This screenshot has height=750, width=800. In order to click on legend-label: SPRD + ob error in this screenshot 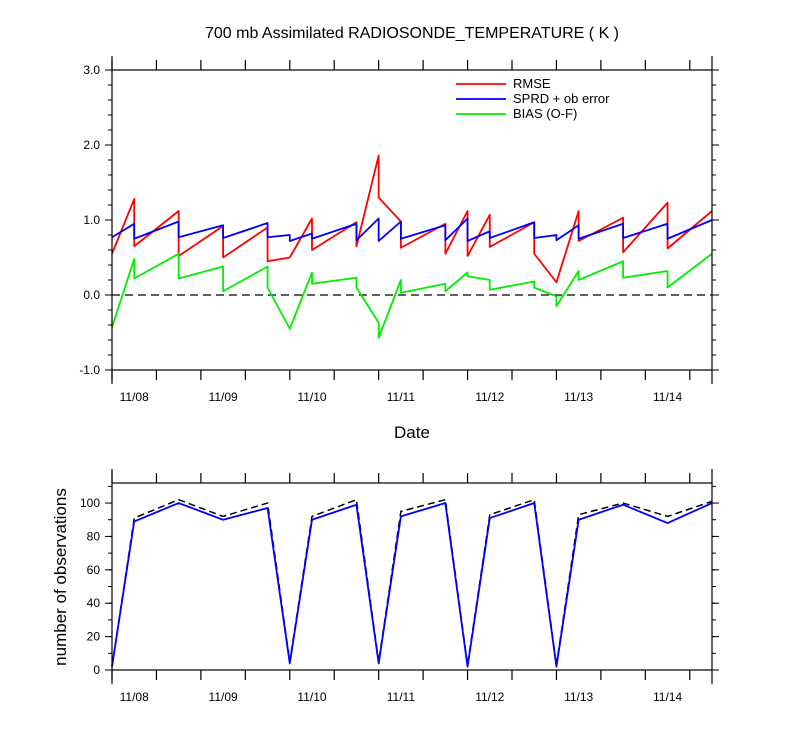, I will do `click(561, 98)`.